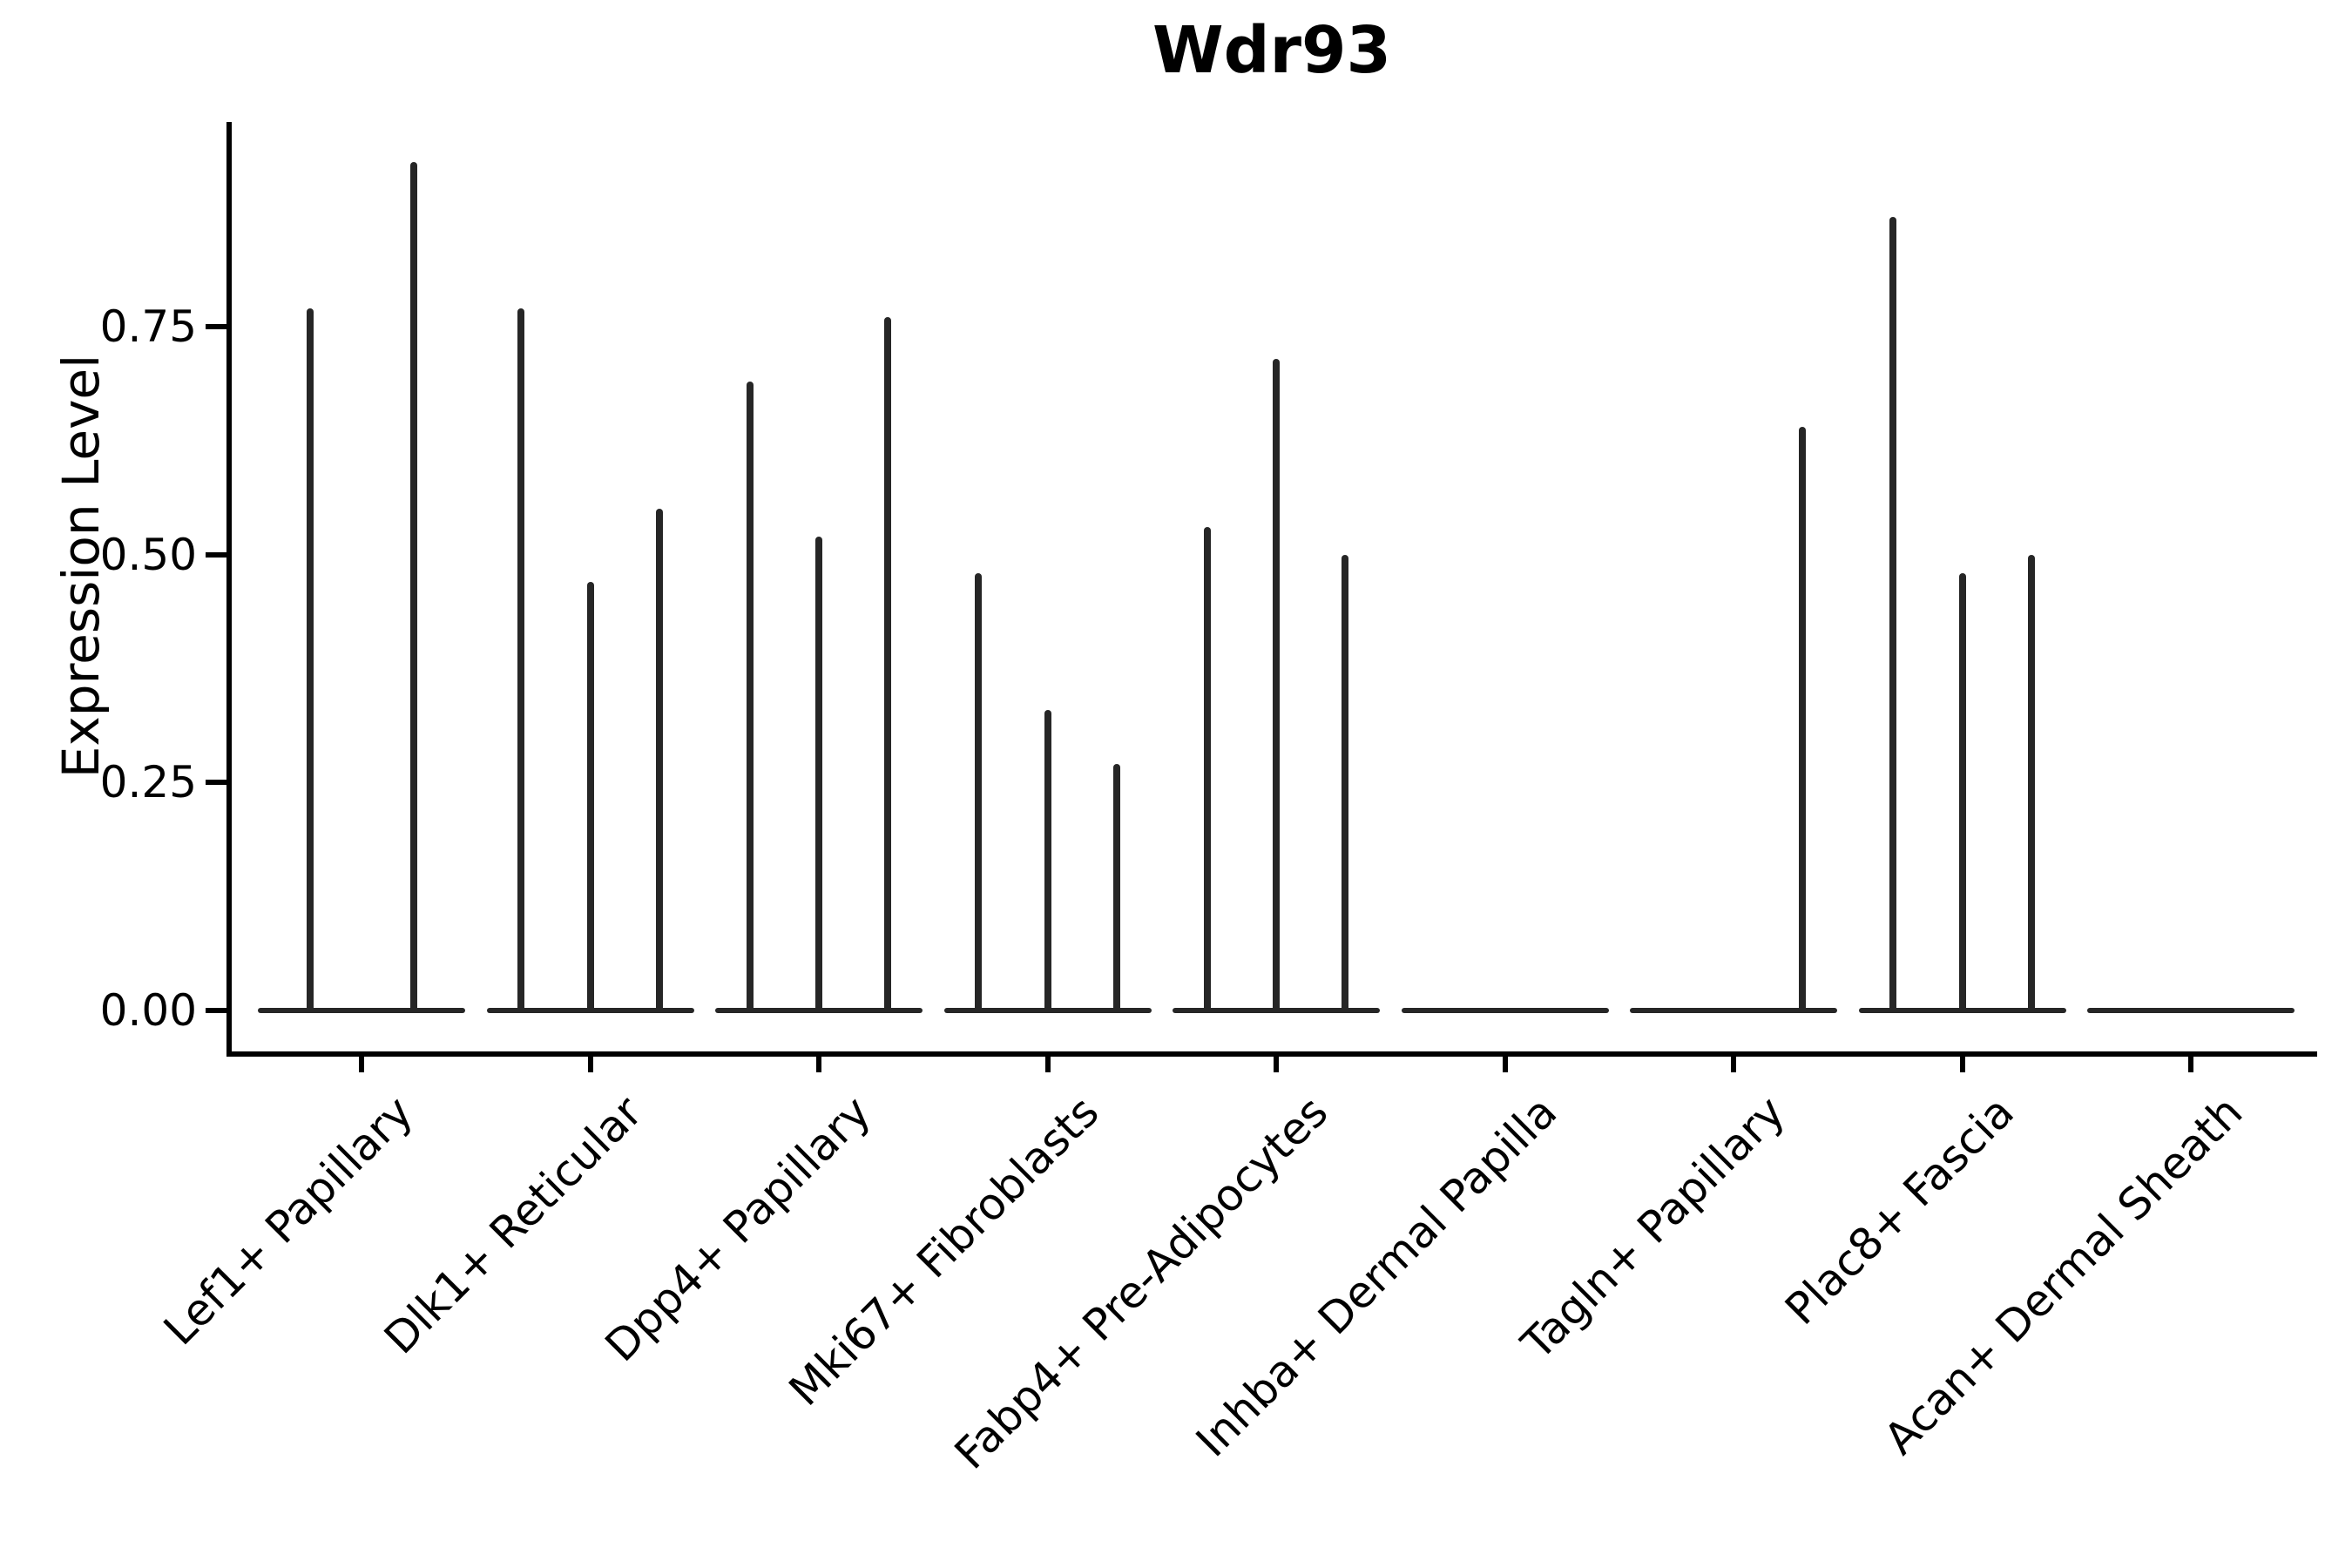  I want to click on y-axis-spine, so click(229, 589).